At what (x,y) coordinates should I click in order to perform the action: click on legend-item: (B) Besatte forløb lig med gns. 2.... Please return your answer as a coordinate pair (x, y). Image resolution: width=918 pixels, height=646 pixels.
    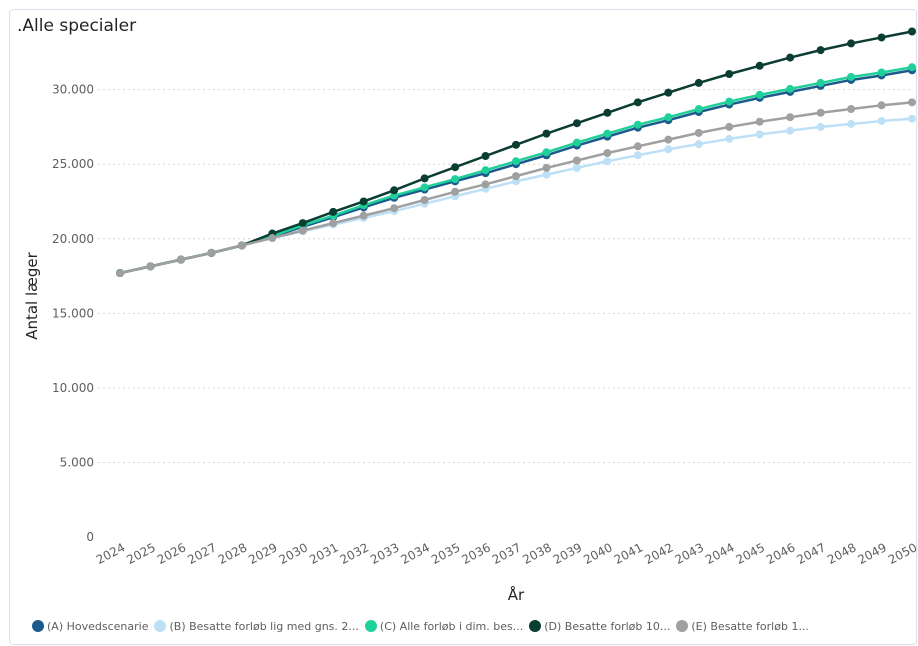
    Looking at the image, I should click on (256, 626).